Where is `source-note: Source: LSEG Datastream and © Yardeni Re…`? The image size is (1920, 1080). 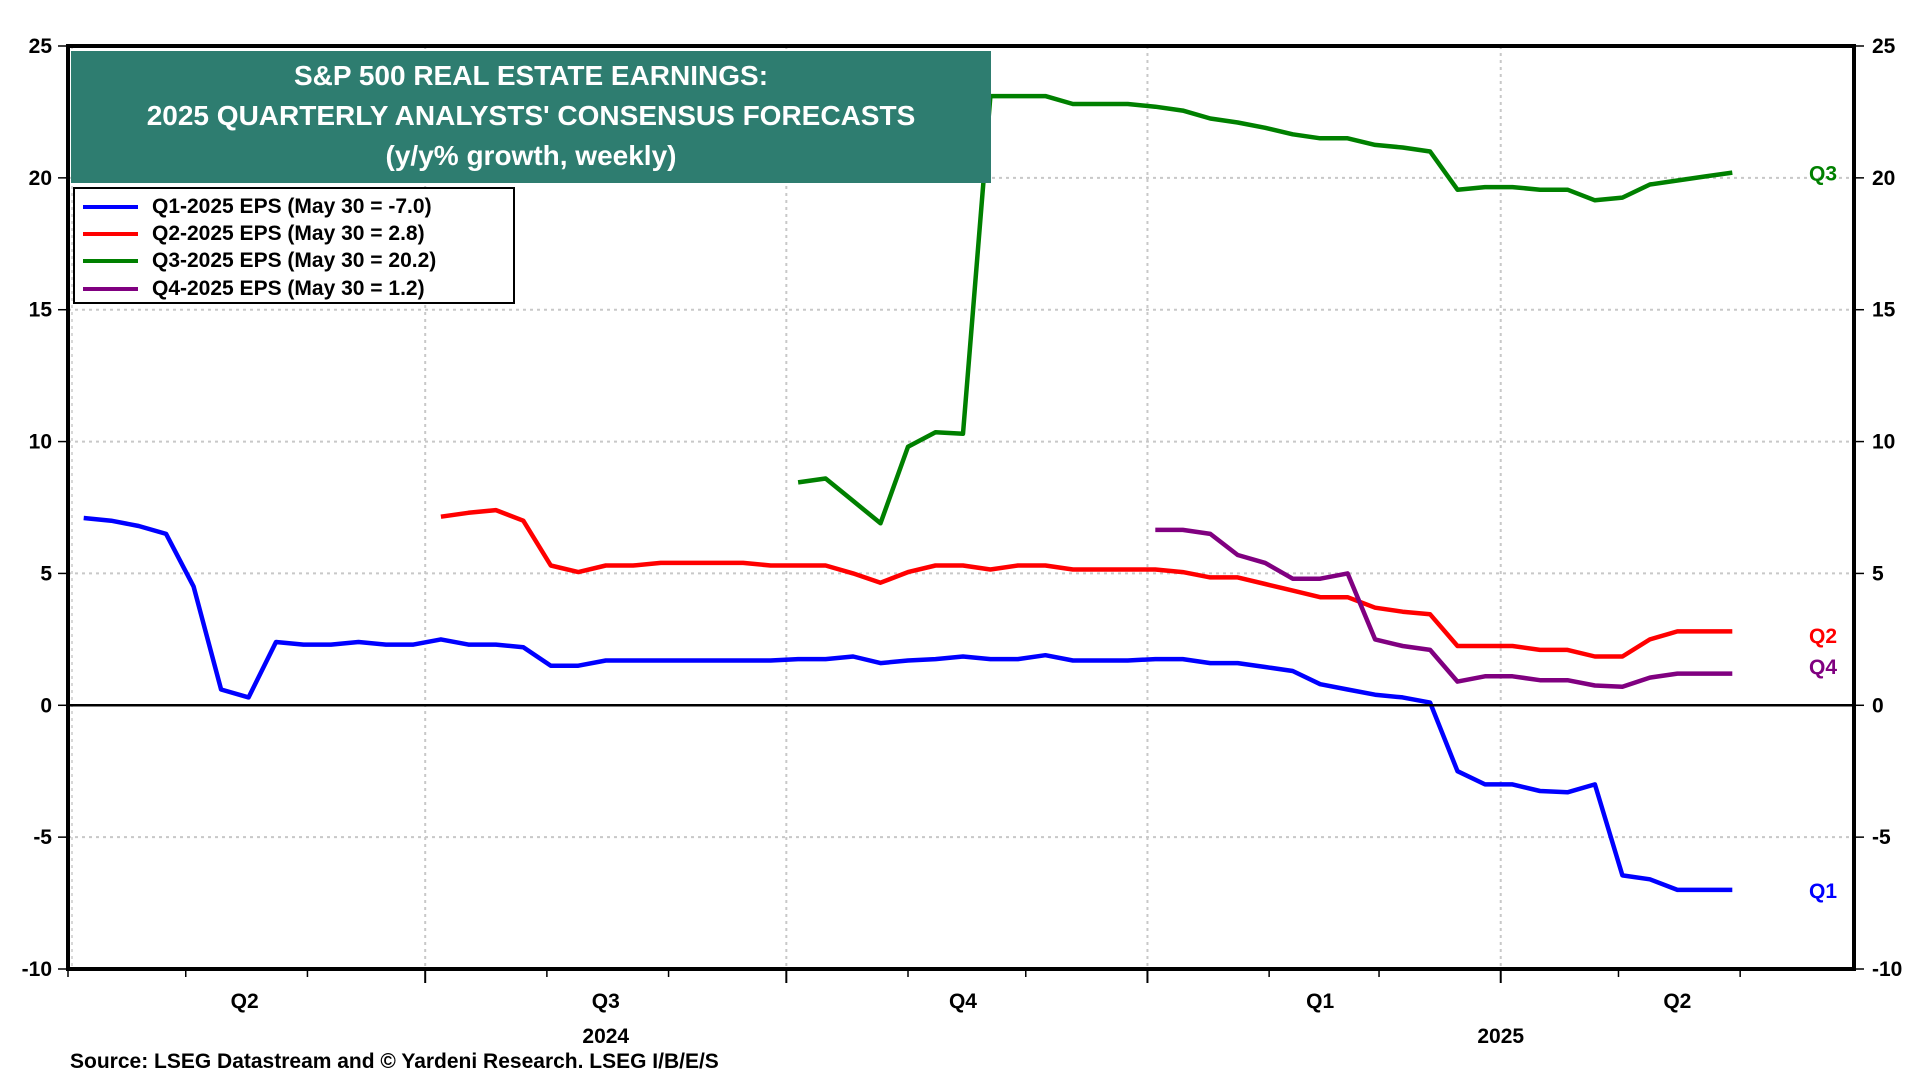 source-note: Source: LSEG Datastream and © Yardeni Re… is located at coordinates (394, 1061).